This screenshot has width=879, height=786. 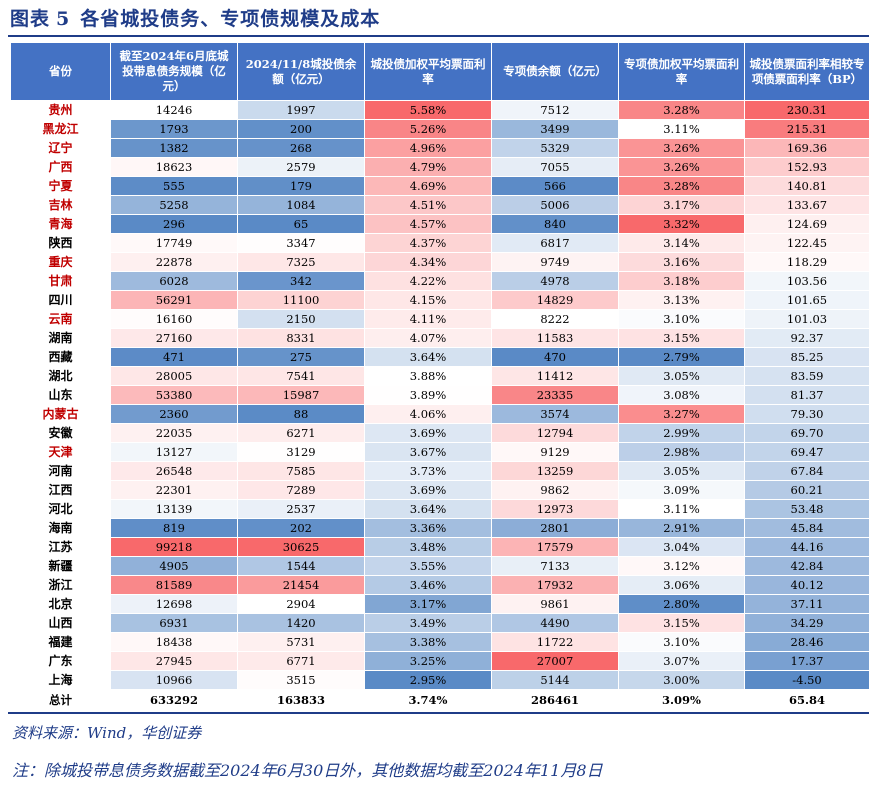 What do you see at coordinates (807, 129) in the screenshot?
I see `spread-cell: 215.31` at bounding box center [807, 129].